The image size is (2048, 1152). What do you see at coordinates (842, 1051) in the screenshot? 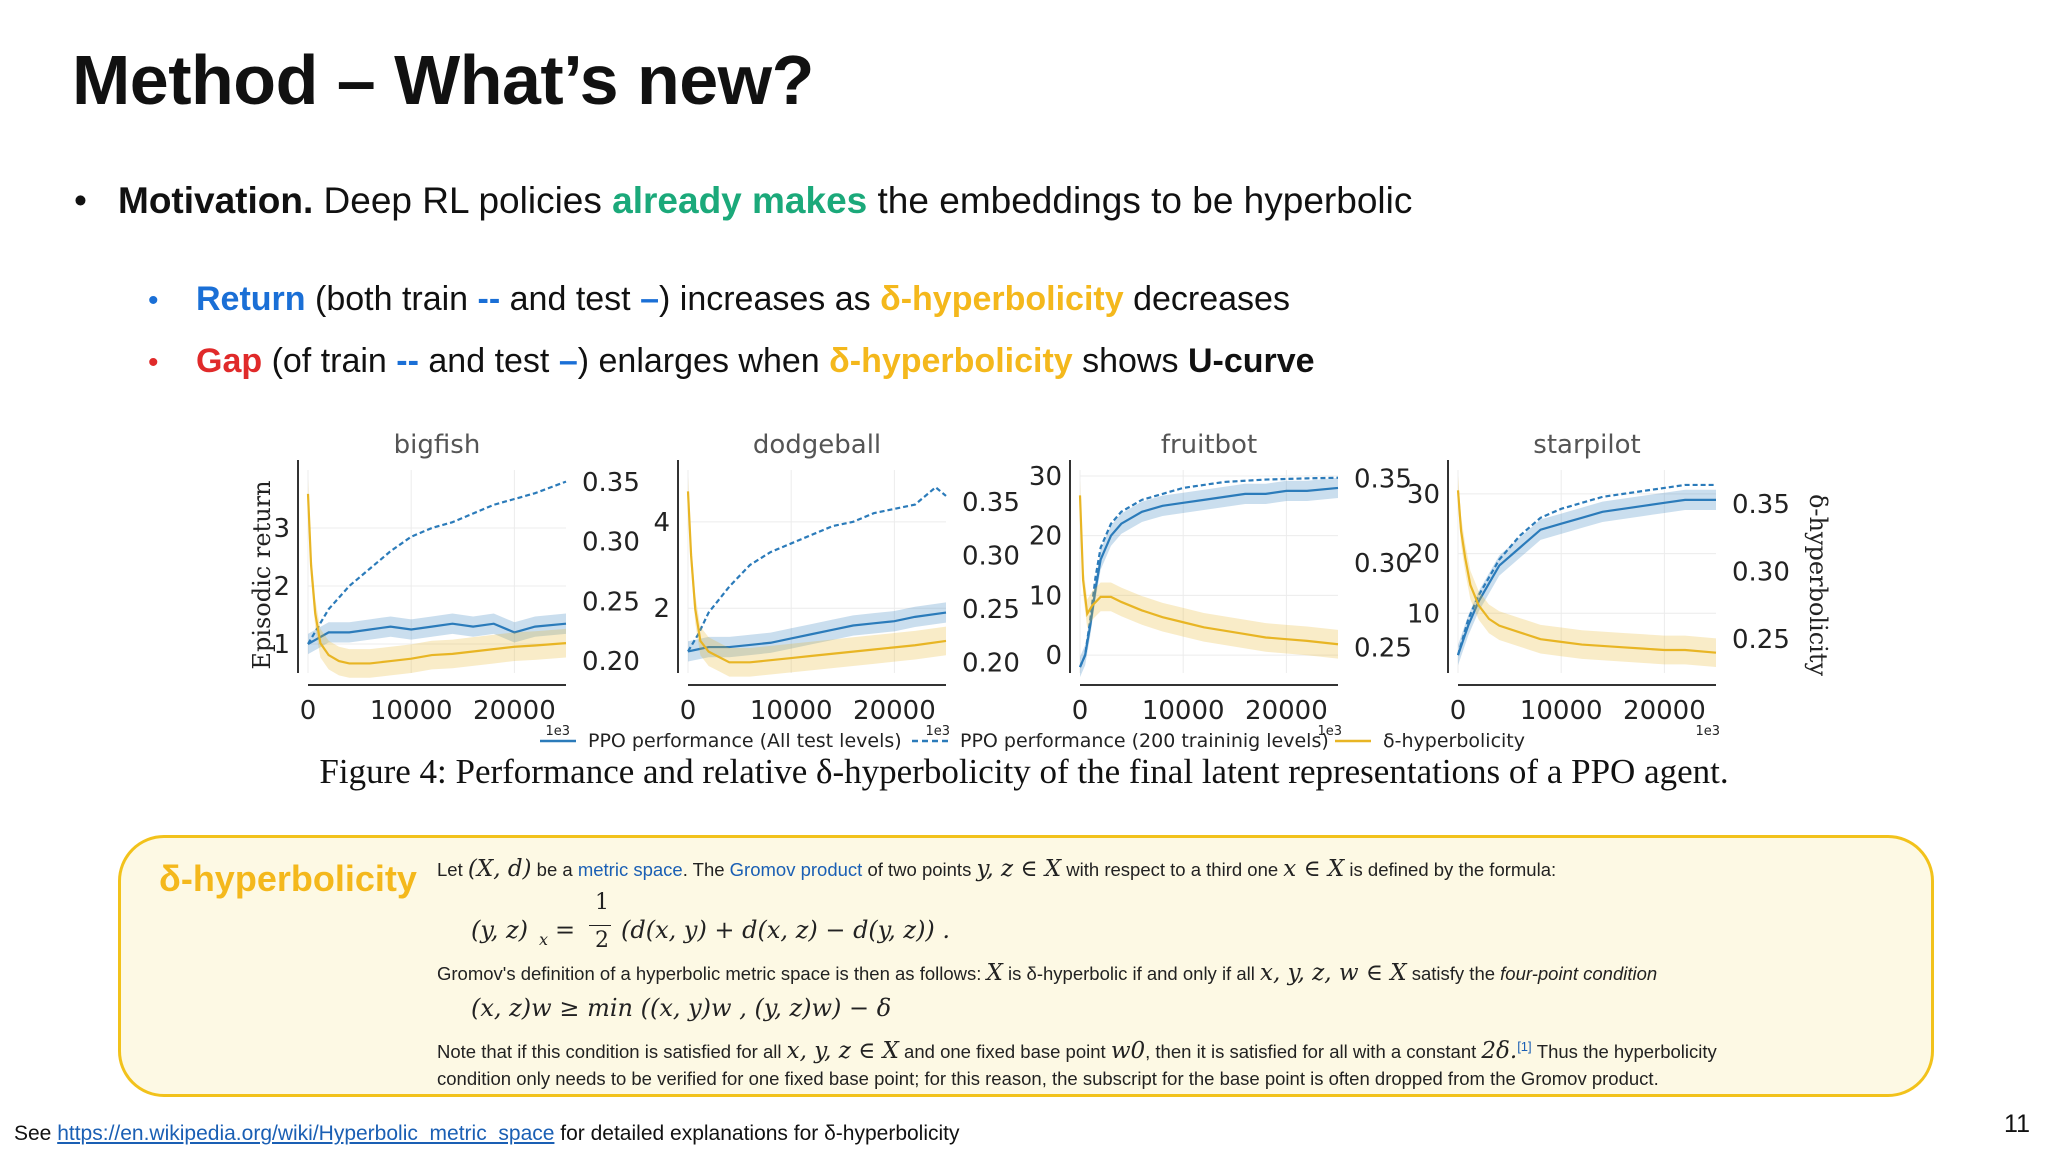
I see `math: x, y, z ∈ X` at bounding box center [842, 1051].